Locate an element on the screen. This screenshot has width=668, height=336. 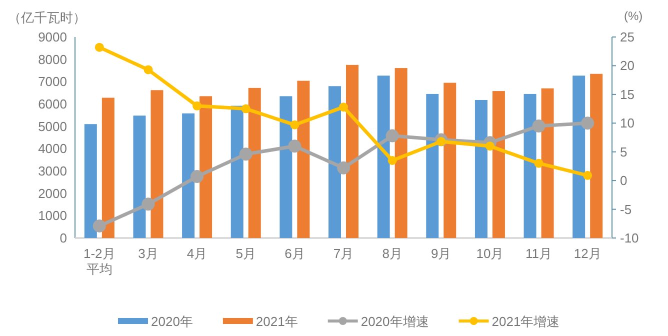
y-tick-label: 4000 is located at coordinates (52, 148).